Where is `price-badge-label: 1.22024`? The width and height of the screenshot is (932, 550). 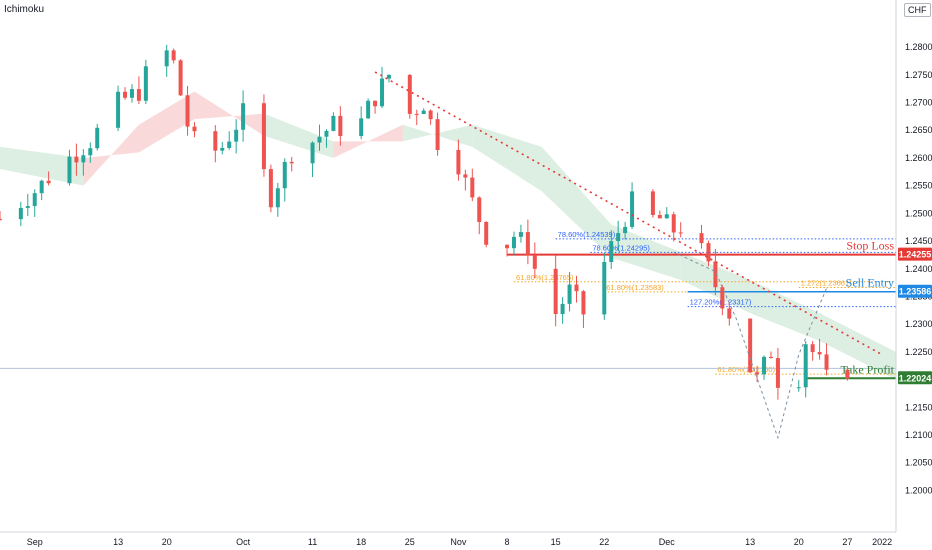 price-badge-label: 1.22024 is located at coordinates (915, 378).